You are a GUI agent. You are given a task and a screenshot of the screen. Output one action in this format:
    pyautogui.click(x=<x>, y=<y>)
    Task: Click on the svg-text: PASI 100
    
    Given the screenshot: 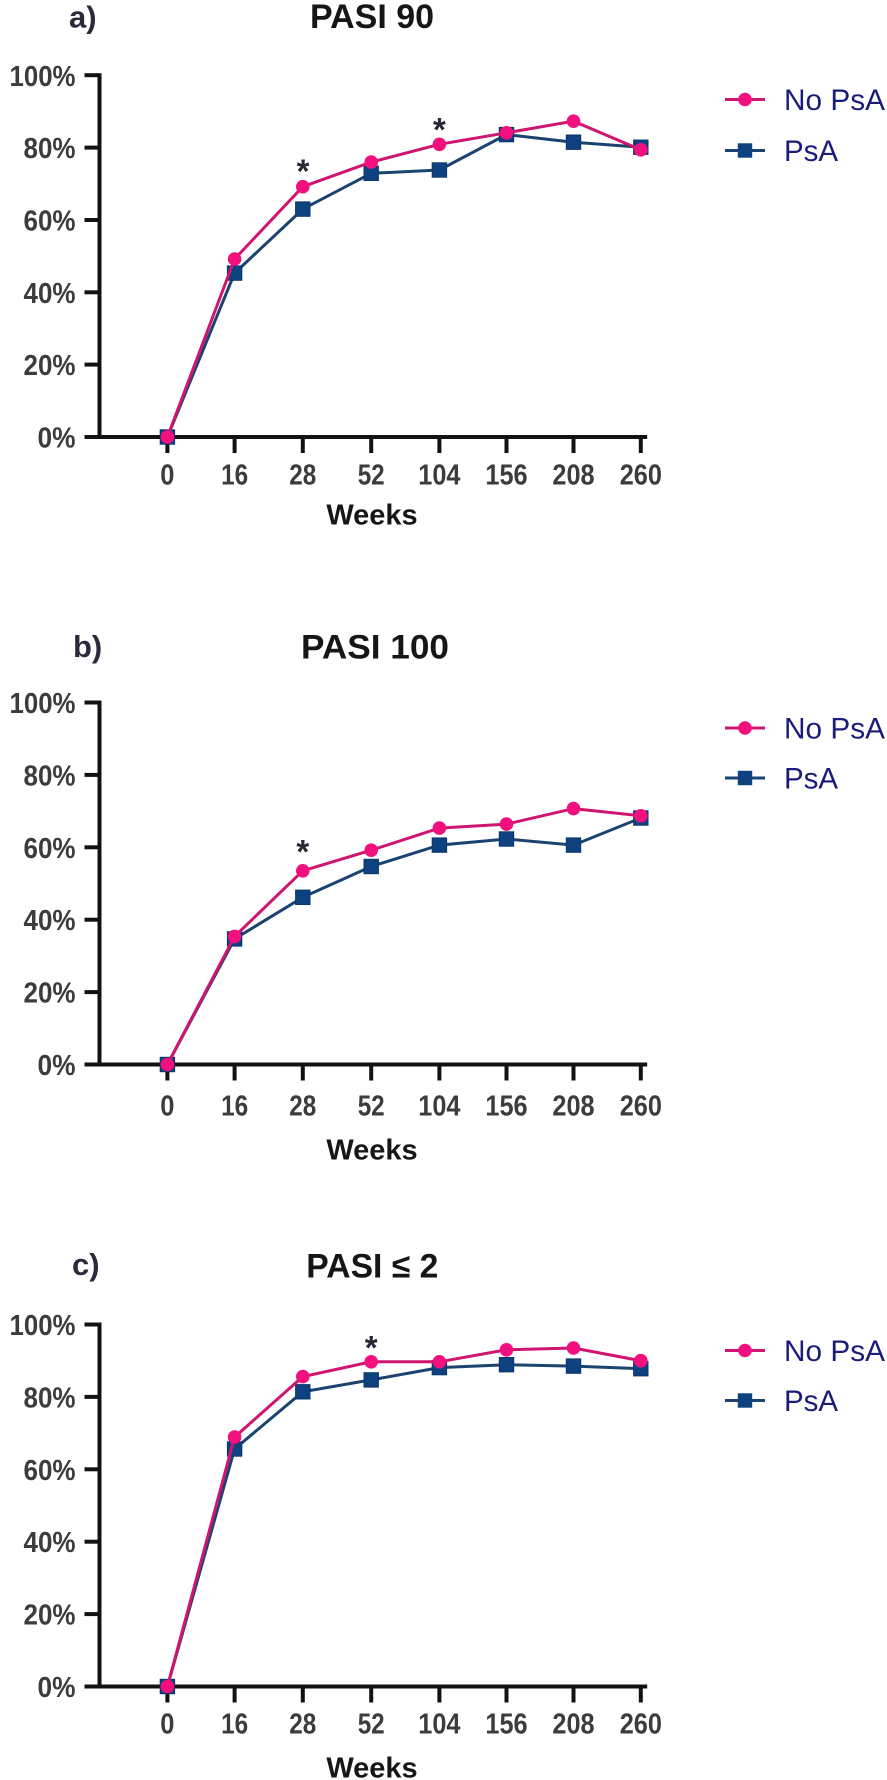 What is the action you would take?
    pyautogui.click(x=375, y=648)
    